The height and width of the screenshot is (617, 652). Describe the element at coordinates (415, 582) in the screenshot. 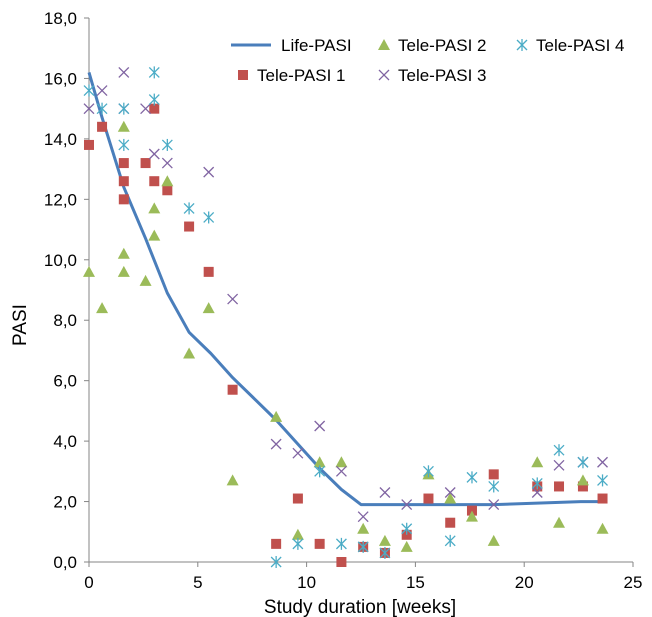

I see `x-tick-label: 15` at that location.